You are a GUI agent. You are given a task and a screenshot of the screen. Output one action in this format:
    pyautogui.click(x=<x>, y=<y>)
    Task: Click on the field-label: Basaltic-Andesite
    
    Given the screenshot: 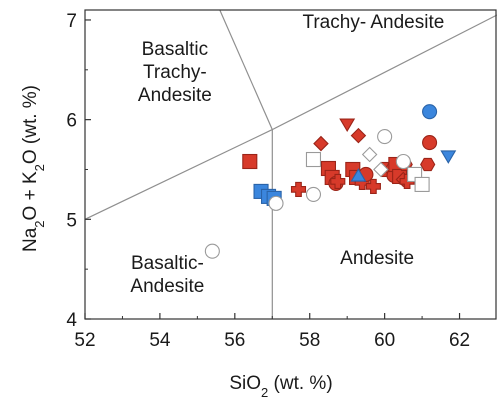 What is the action you would take?
    pyautogui.click(x=167, y=275)
    